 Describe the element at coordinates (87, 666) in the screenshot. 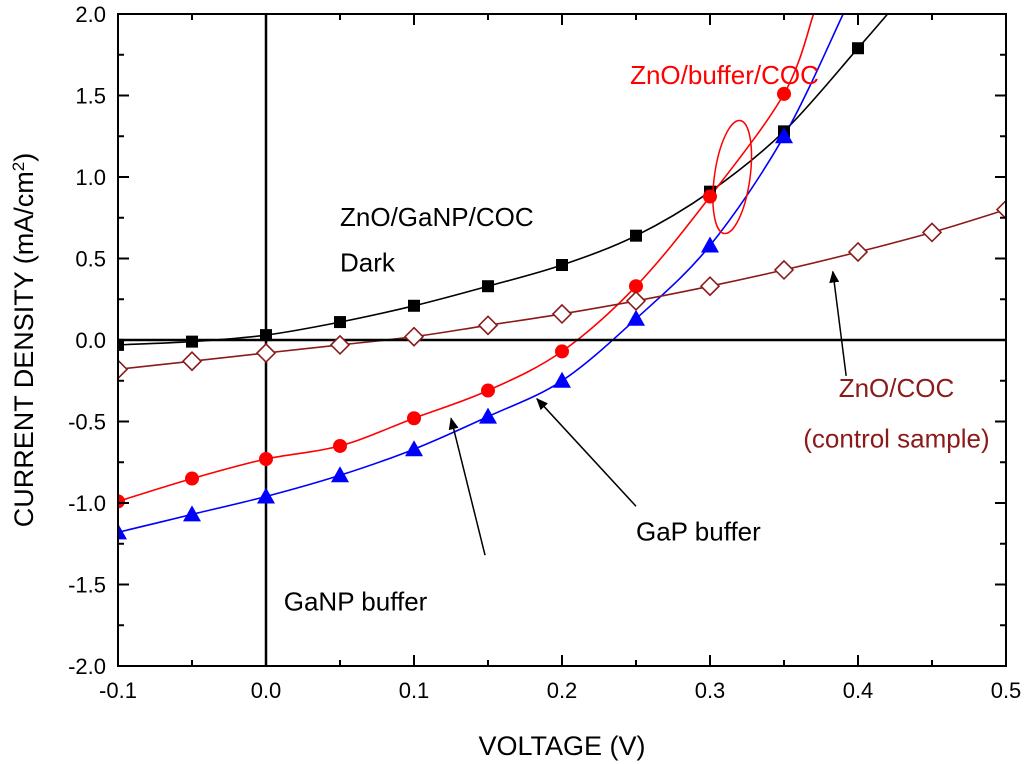

I see `y-tick-label: -2.0` at that location.